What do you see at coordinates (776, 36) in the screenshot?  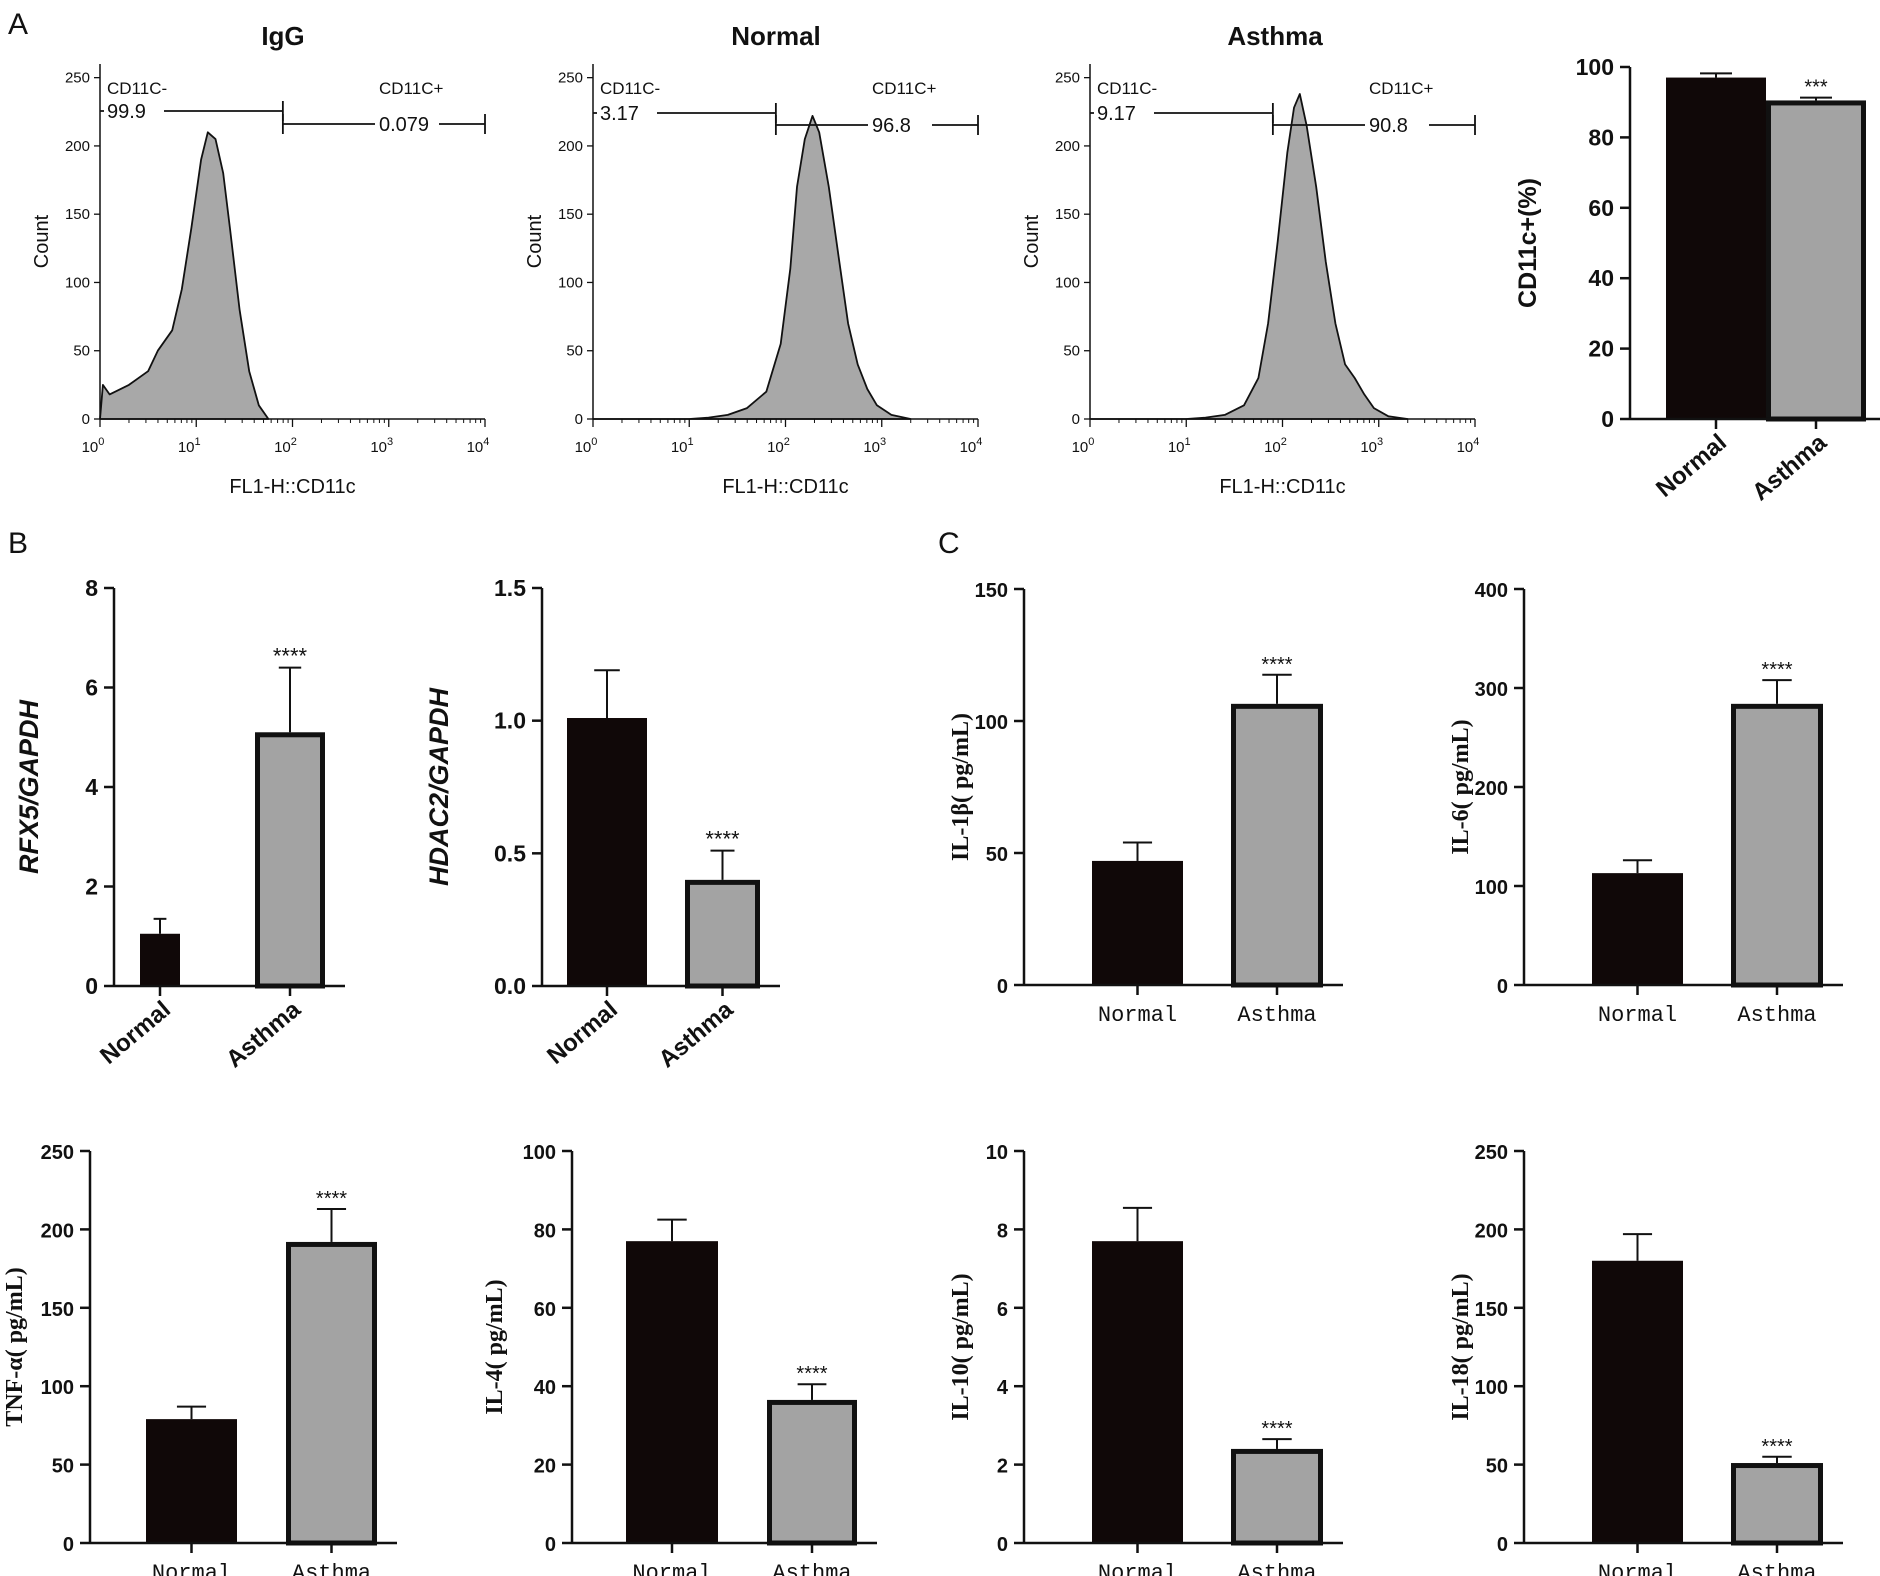 I see `chart-title: Normal` at bounding box center [776, 36].